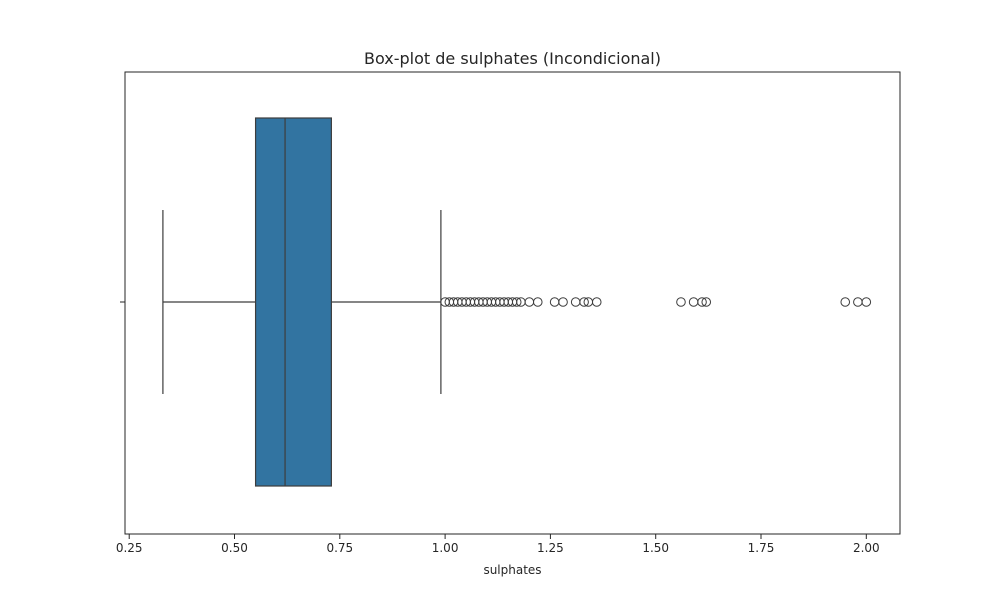 The image size is (1000, 600). I want to click on box-iqr, so click(293, 302).